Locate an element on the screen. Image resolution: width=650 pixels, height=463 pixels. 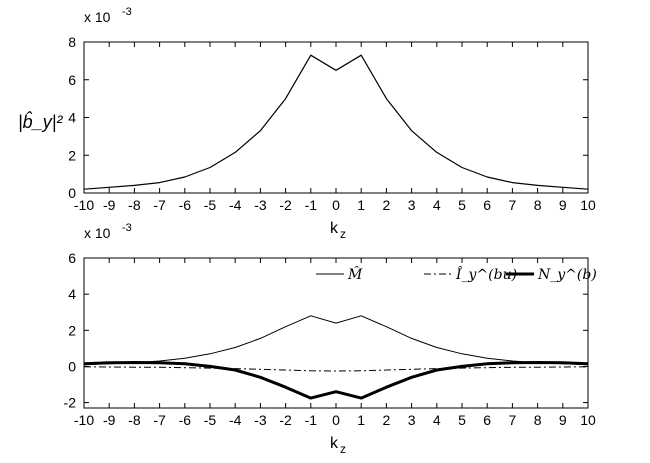
y-tick-label: 8 is located at coordinates (72, 42).